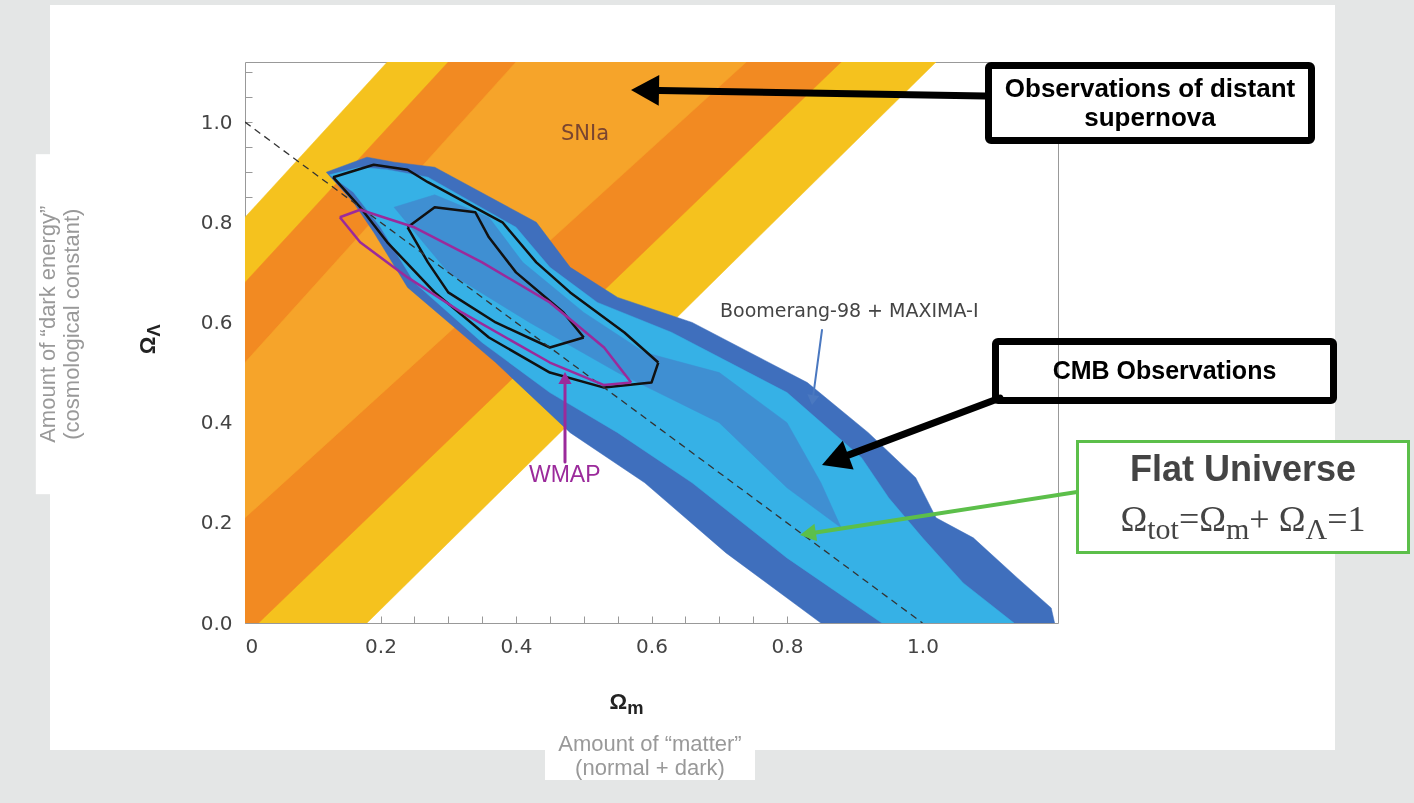 Image resolution: width=1414 pixels, height=803 pixels. What do you see at coordinates (923, 645) in the screenshot?
I see `x-tick-label: 1.0` at bounding box center [923, 645].